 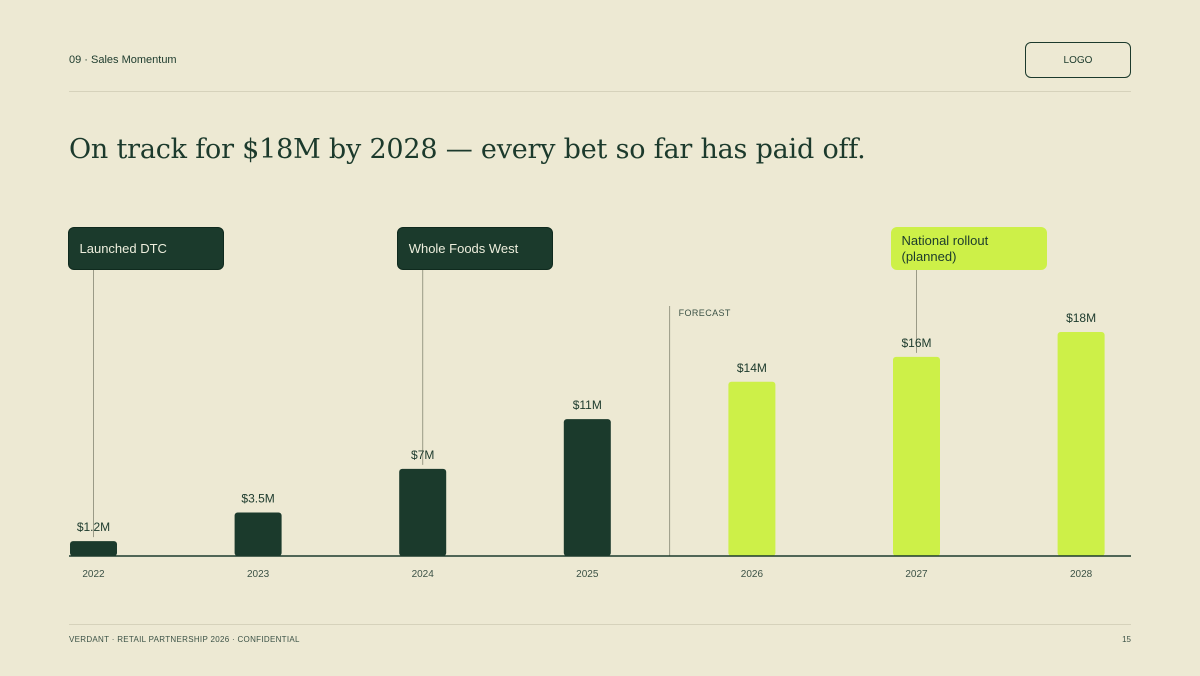 What do you see at coordinates (145, 248) in the screenshot?
I see `annotation-callout: Launched DTC` at bounding box center [145, 248].